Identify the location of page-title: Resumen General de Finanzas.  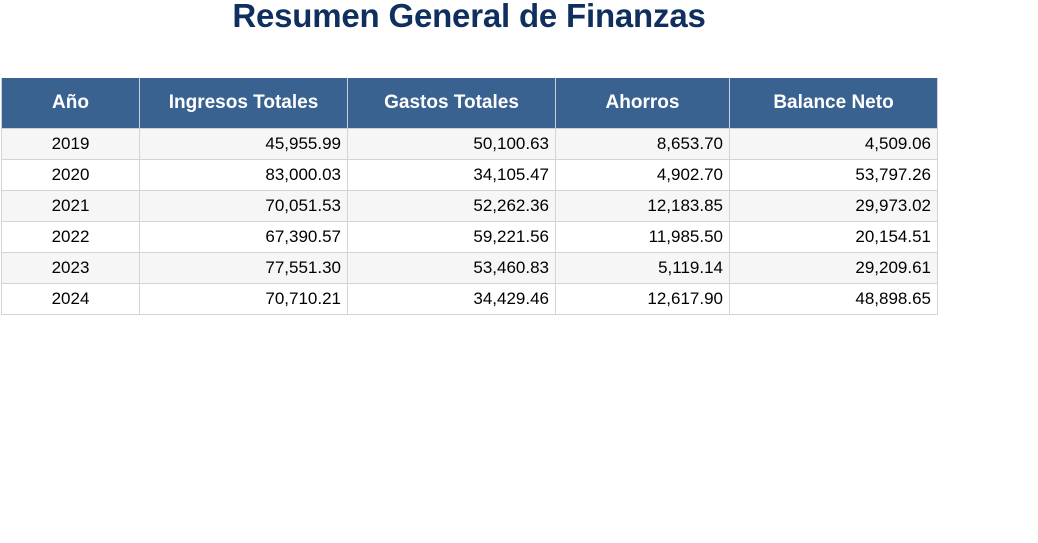
(469, 17).